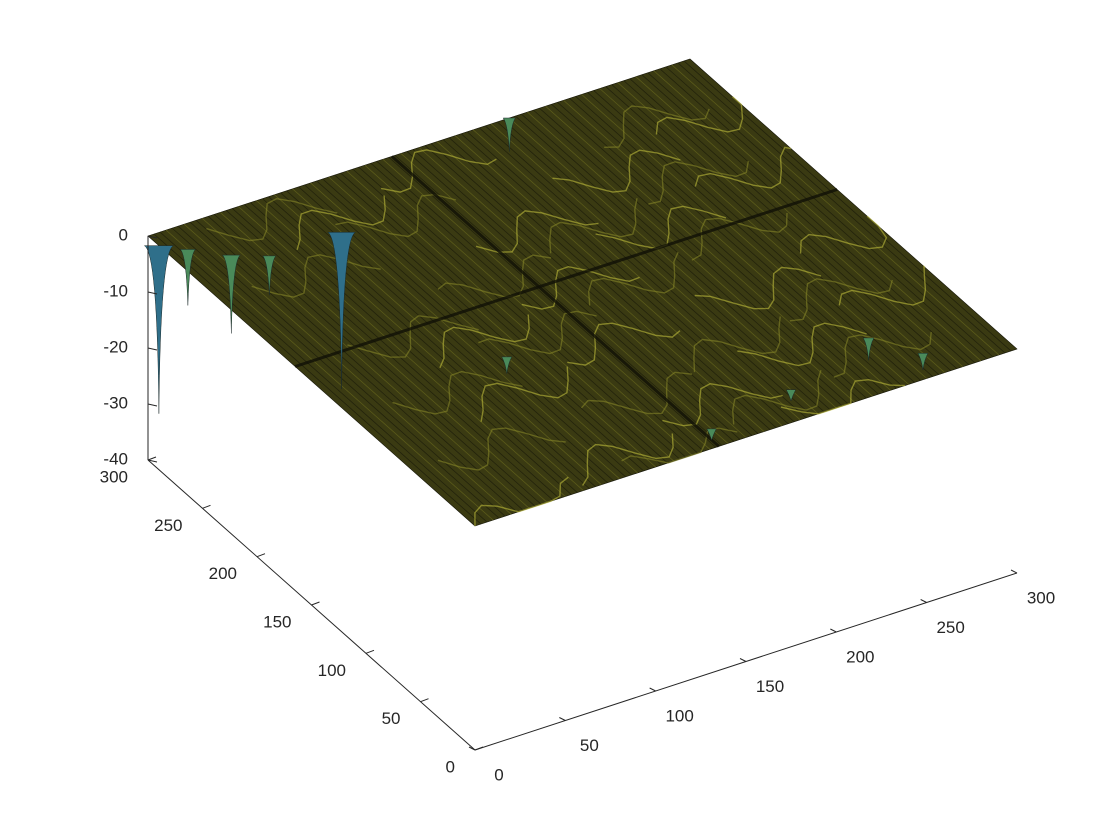 Image resolution: width=1120 pixels, height=840 pixels. I want to click on y-tick-label: 0, so click(450, 766).